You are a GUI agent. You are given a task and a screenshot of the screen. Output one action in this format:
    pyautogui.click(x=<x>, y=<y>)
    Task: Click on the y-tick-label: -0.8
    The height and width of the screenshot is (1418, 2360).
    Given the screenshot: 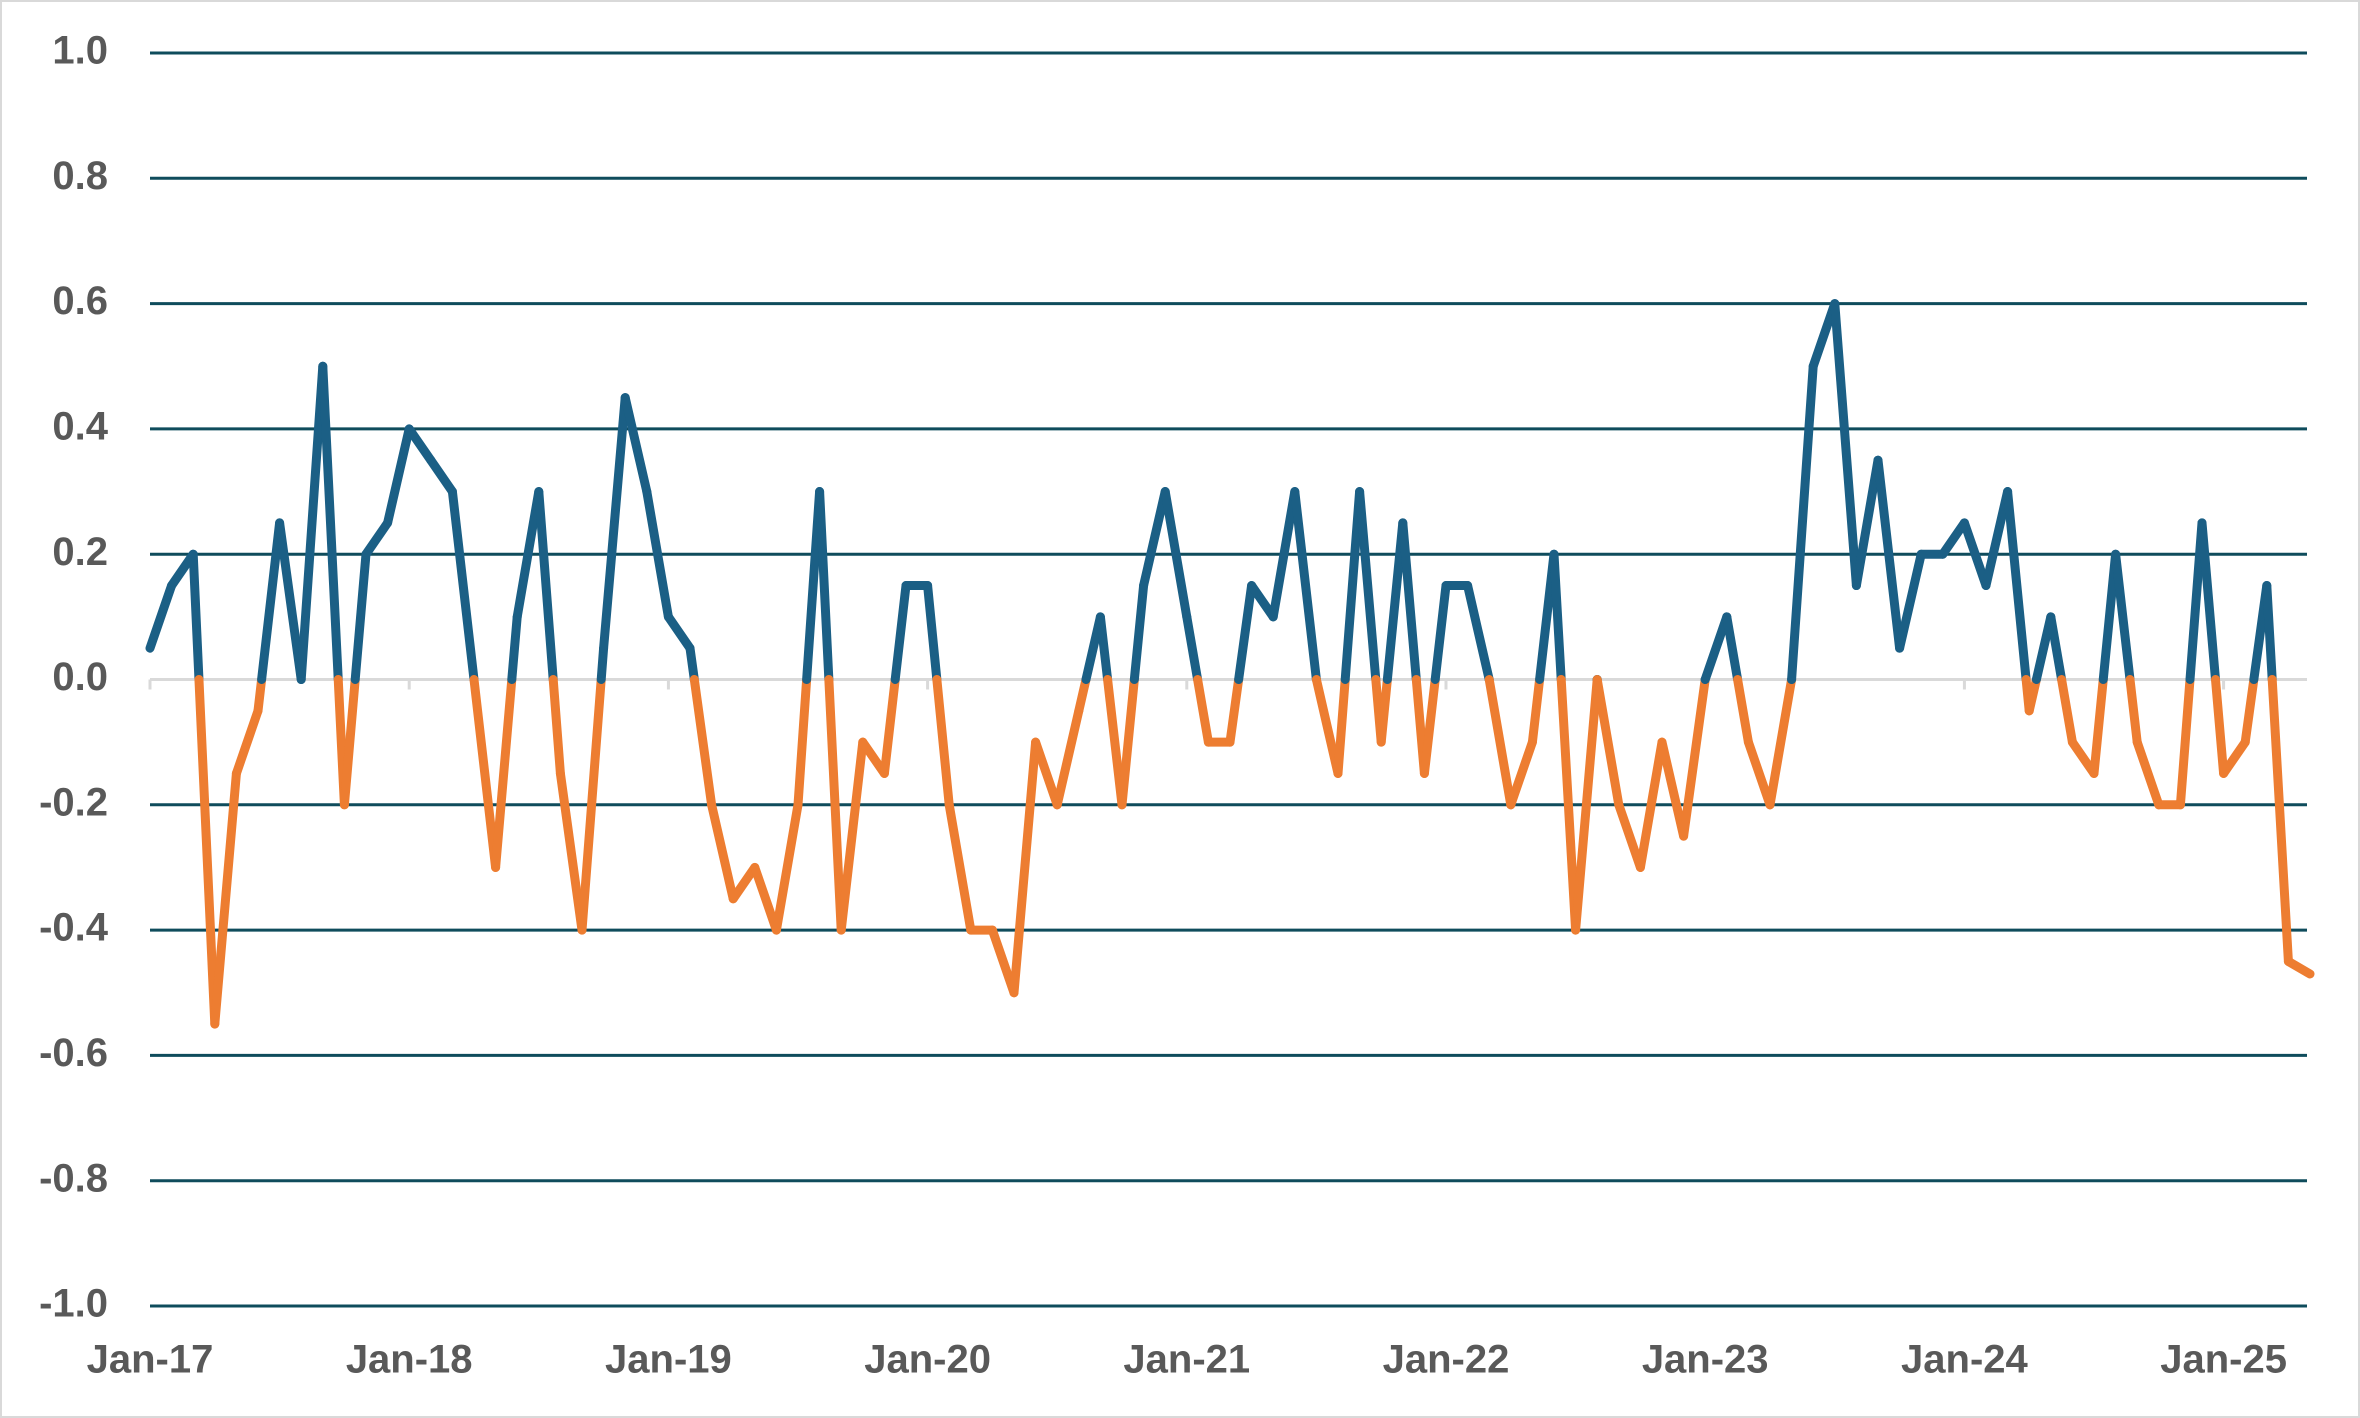 What is the action you would take?
    pyautogui.click(x=73, y=1178)
    